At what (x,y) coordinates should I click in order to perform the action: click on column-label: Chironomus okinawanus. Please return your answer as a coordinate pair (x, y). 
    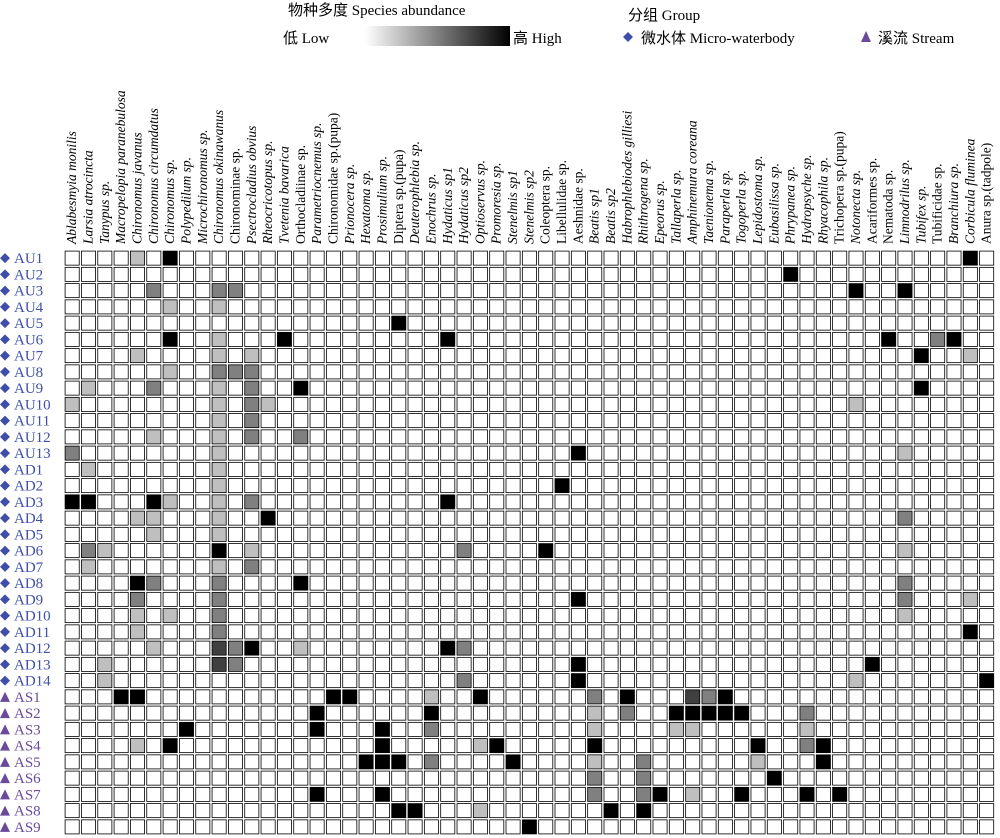
    Looking at the image, I should click on (218, 177).